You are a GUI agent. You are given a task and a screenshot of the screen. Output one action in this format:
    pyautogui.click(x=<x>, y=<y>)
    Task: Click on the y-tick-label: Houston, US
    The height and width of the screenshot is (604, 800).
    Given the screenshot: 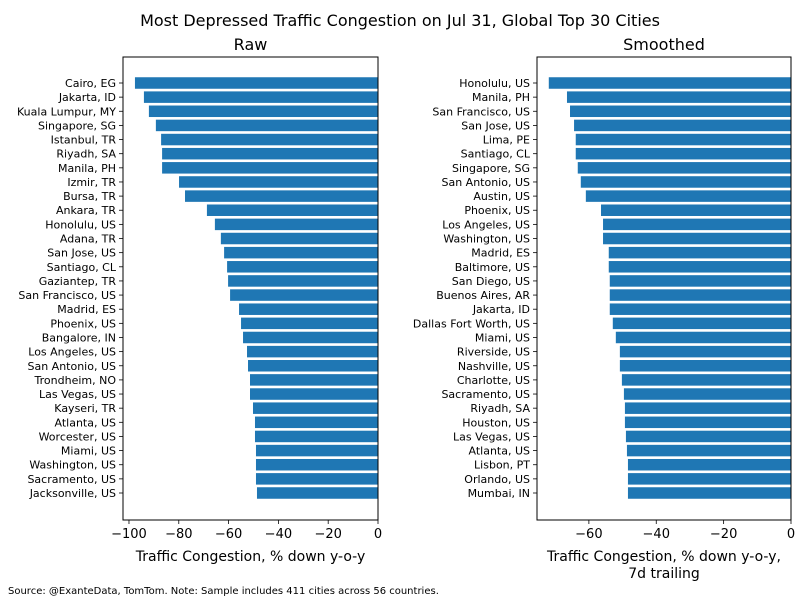 What is the action you would take?
    pyautogui.click(x=496, y=422)
    